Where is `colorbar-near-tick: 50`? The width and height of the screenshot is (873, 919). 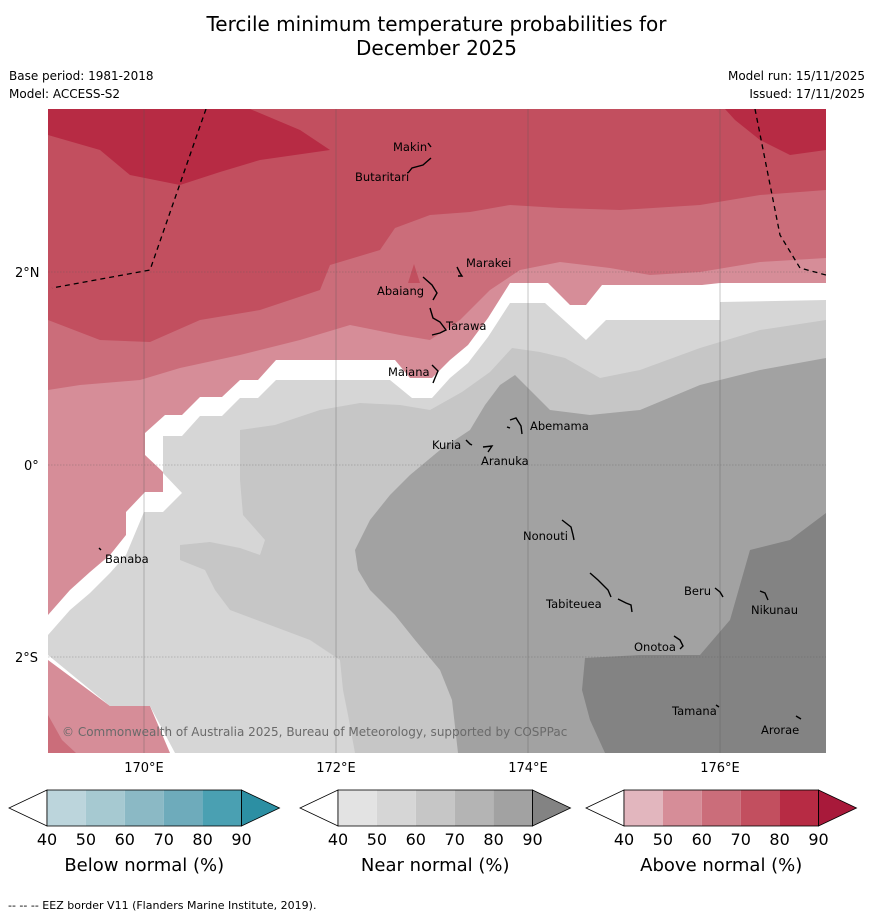 colorbar-near-tick: 50 is located at coordinates (377, 839).